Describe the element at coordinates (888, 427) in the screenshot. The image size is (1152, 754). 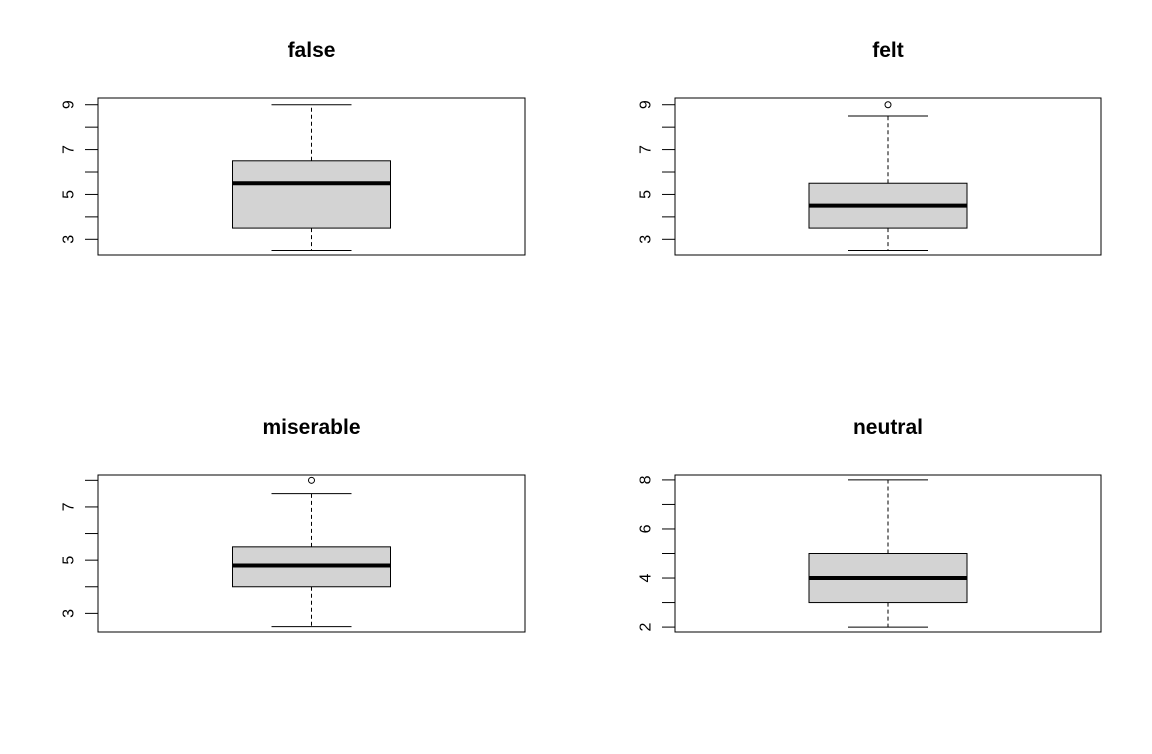
I see `panel-title: neutral` at that location.